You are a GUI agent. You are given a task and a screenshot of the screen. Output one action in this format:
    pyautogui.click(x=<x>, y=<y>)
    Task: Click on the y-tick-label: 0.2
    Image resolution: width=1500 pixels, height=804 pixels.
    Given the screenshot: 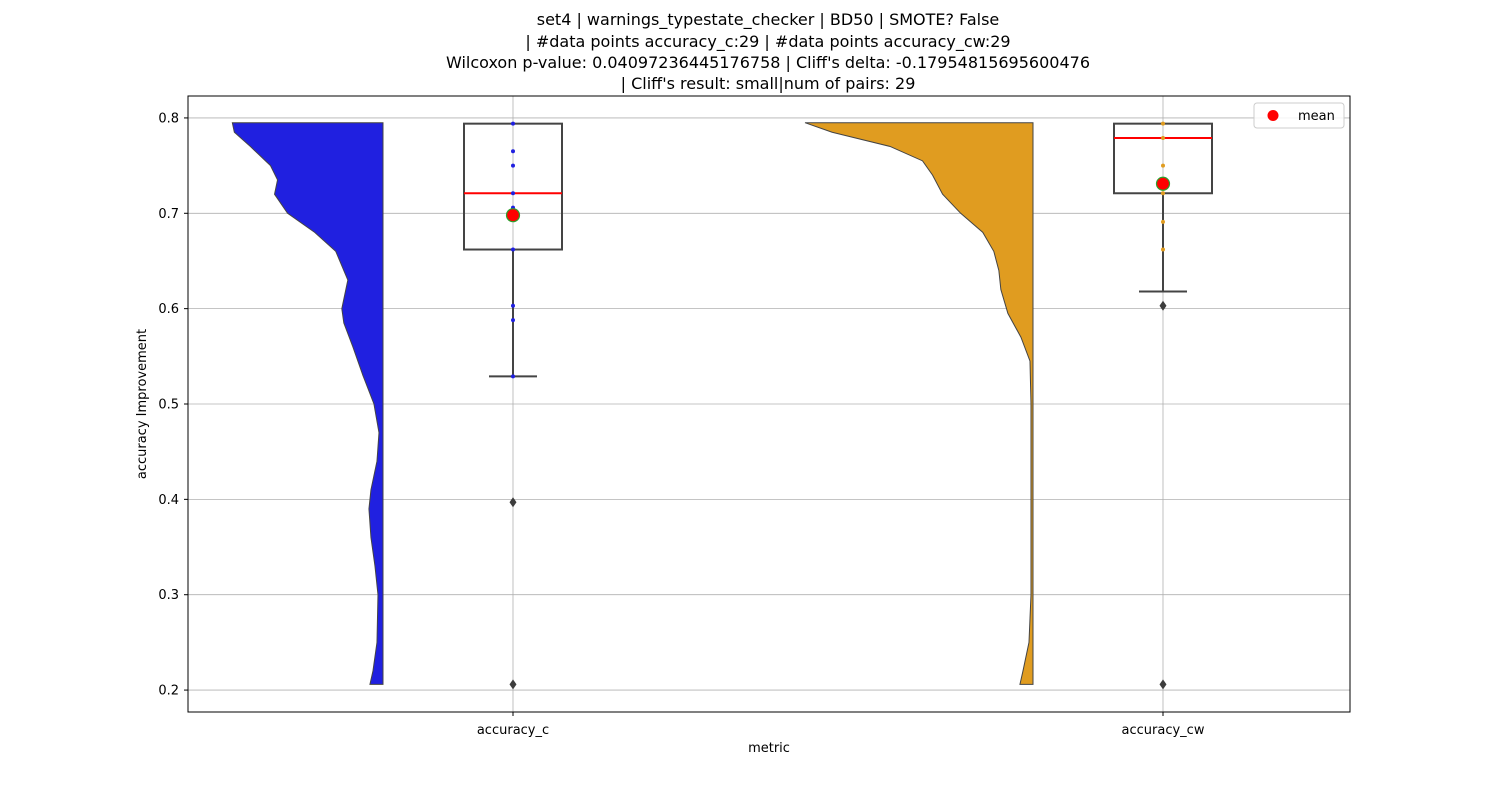 What is the action you would take?
    pyautogui.click(x=168, y=691)
    